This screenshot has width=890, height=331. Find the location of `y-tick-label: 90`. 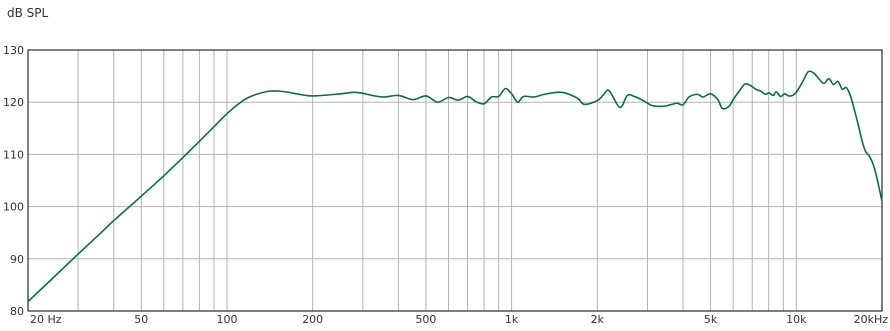

y-tick-label: 90 is located at coordinates (17, 259).